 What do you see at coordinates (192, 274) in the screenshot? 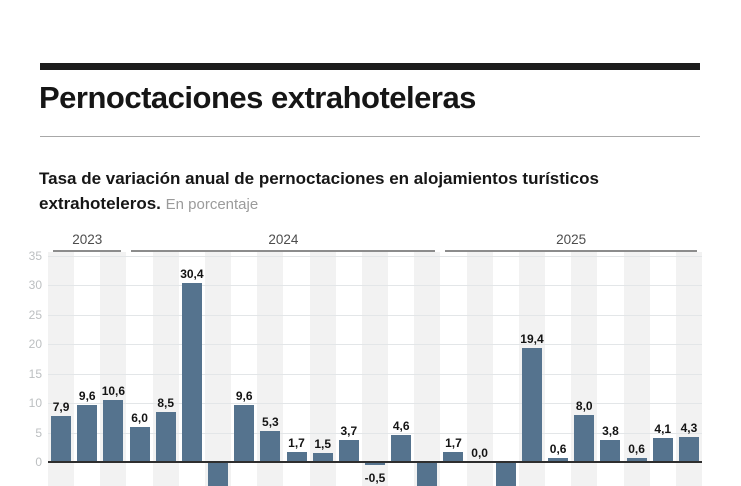
I see `bar-value-label: 30,4` at bounding box center [192, 274].